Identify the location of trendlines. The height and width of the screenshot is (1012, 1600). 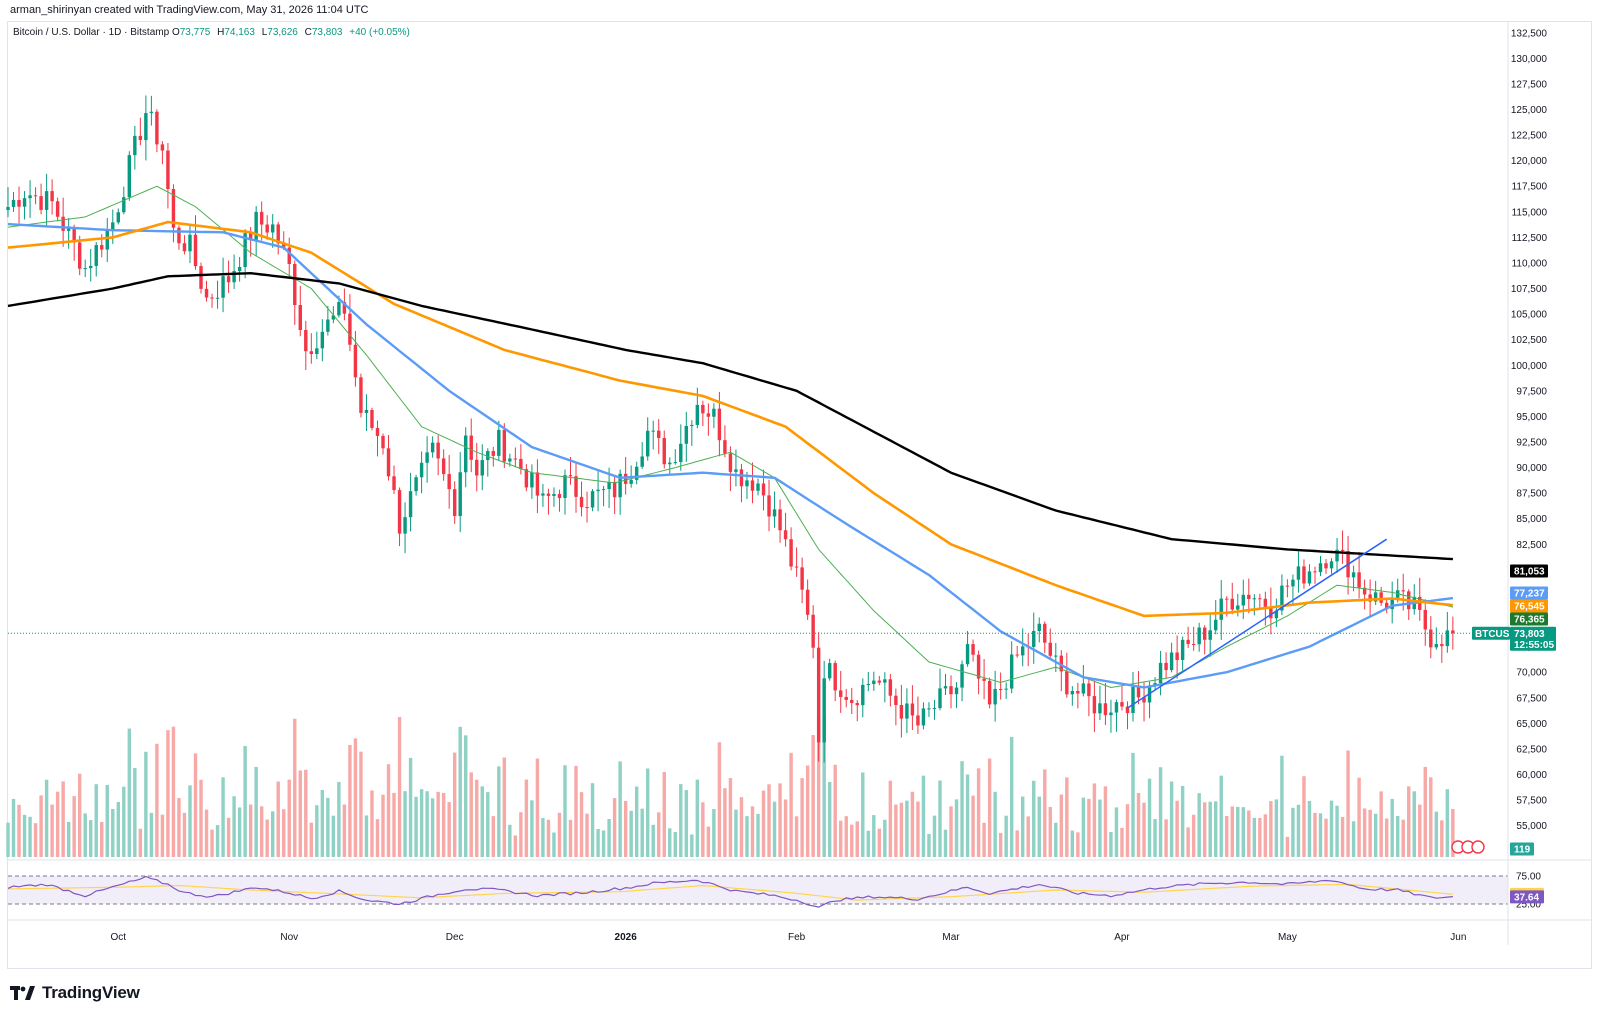
(1257, 623).